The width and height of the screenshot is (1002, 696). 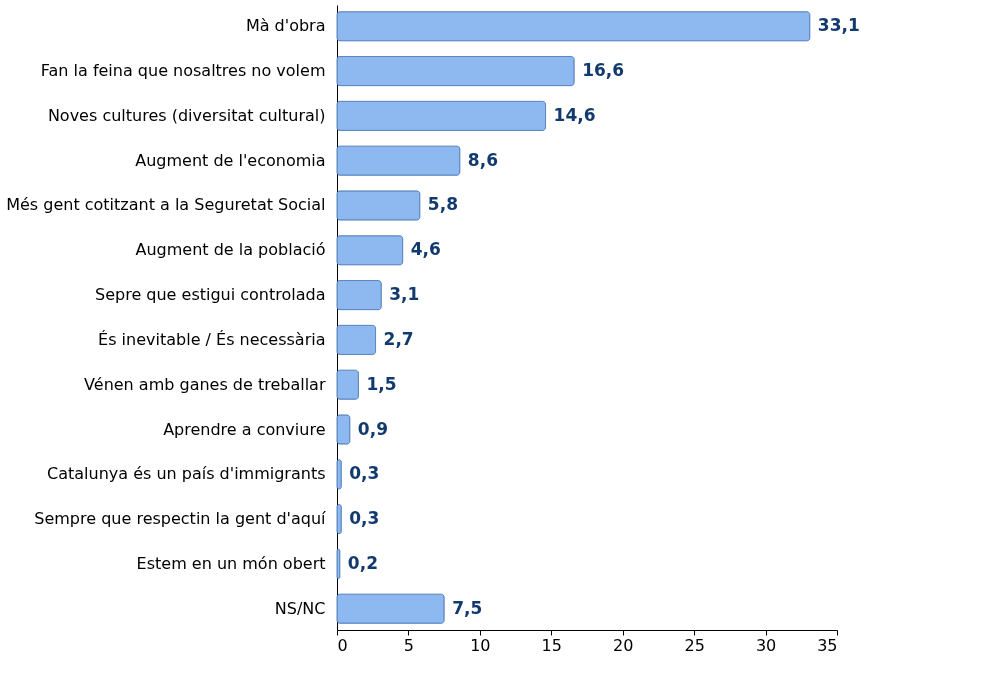 I want to click on data-label: 0,9, so click(x=372, y=428).